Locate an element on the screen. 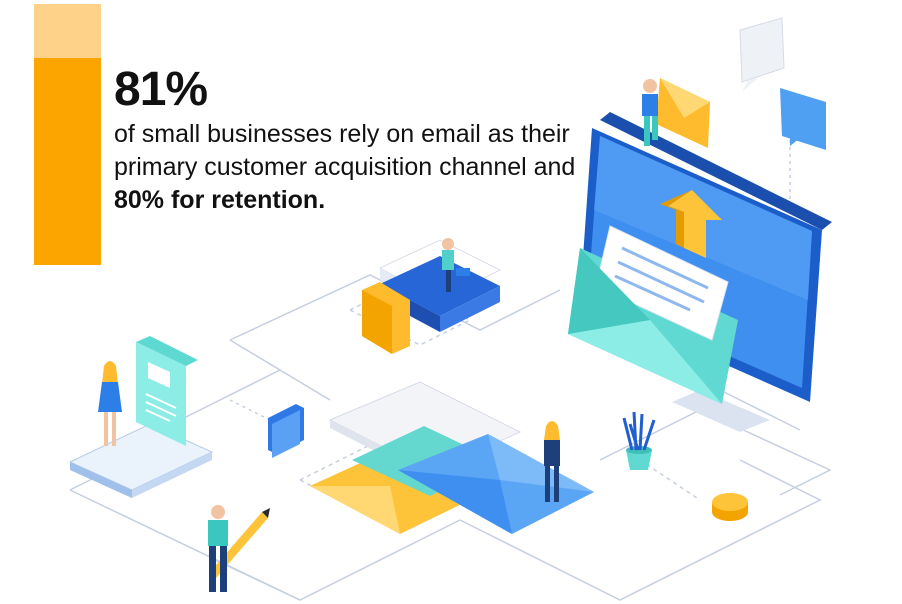 The height and width of the screenshot is (604, 902). small-envelope-icon is located at coordinates (683, 113).